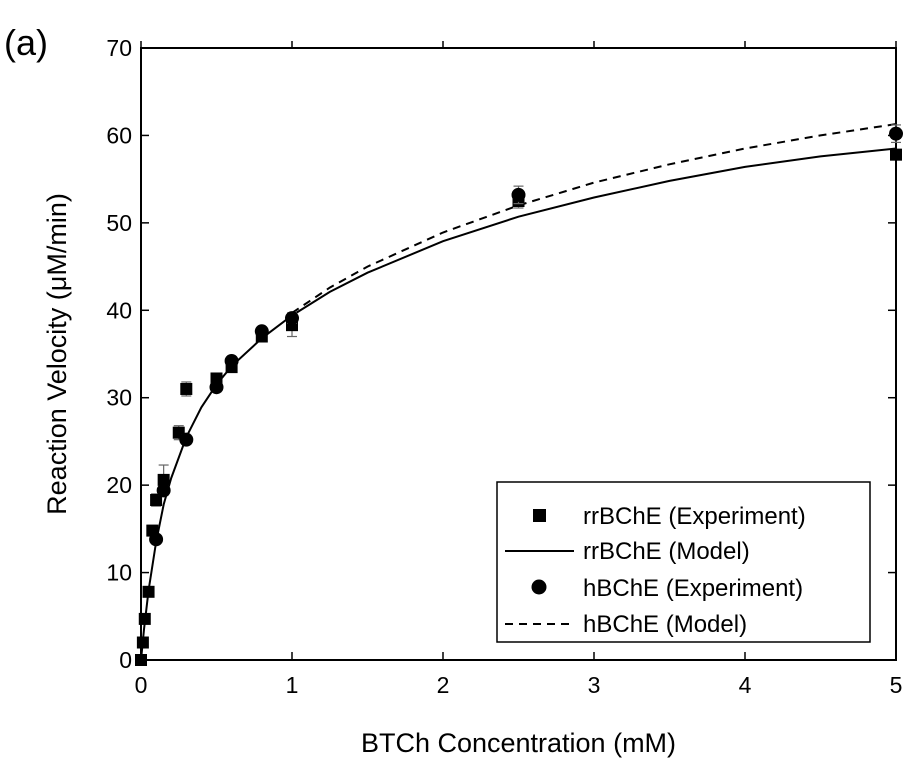 Image resolution: width=904 pixels, height=758 pixels. I want to click on x-tick-label: 2, so click(443, 685).